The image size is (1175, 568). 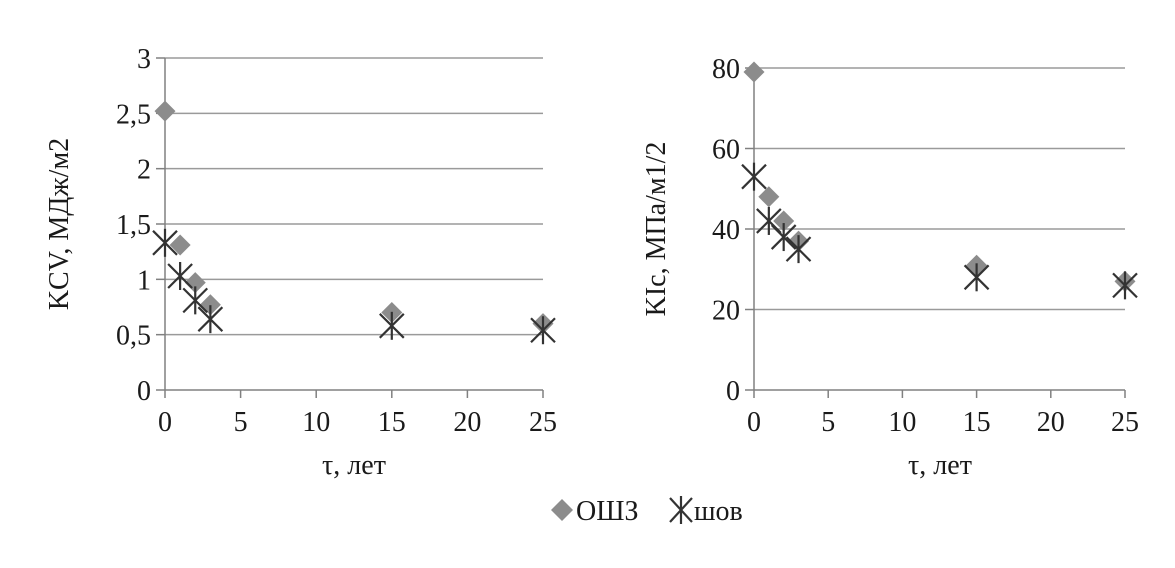 What do you see at coordinates (656, 229) in the screenshot?
I see `y-axis-title: KIc, МПа/м1/2` at bounding box center [656, 229].